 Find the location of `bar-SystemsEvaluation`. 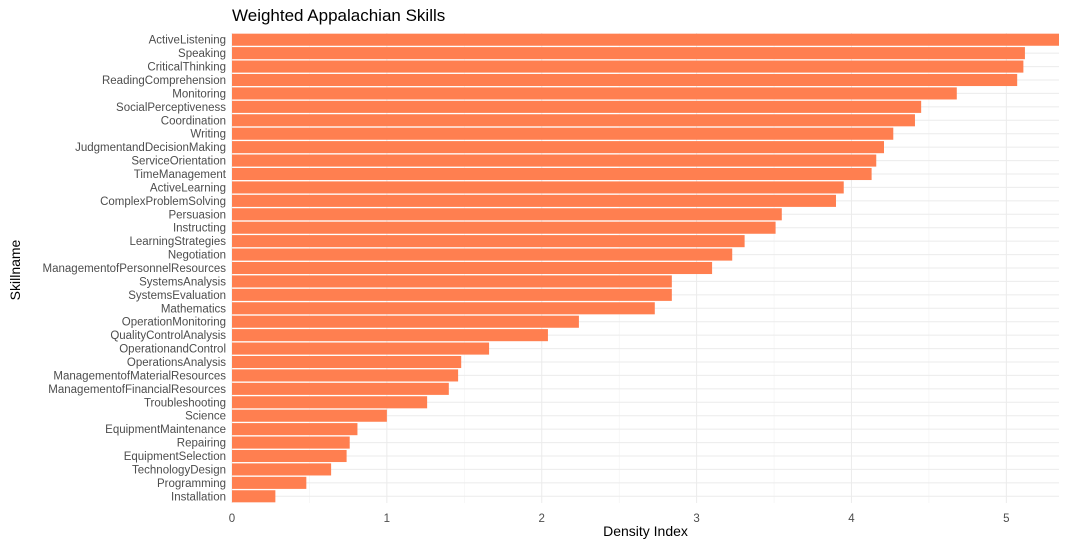

bar-SystemsEvaluation is located at coordinates (452, 294).